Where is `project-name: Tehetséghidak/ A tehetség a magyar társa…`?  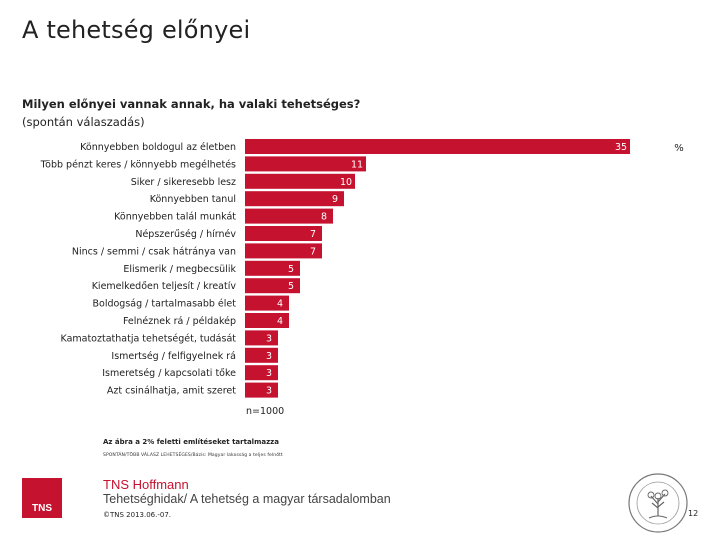 project-name: Tehetséghidak/ A tehetség a magyar társa… is located at coordinates (247, 499).